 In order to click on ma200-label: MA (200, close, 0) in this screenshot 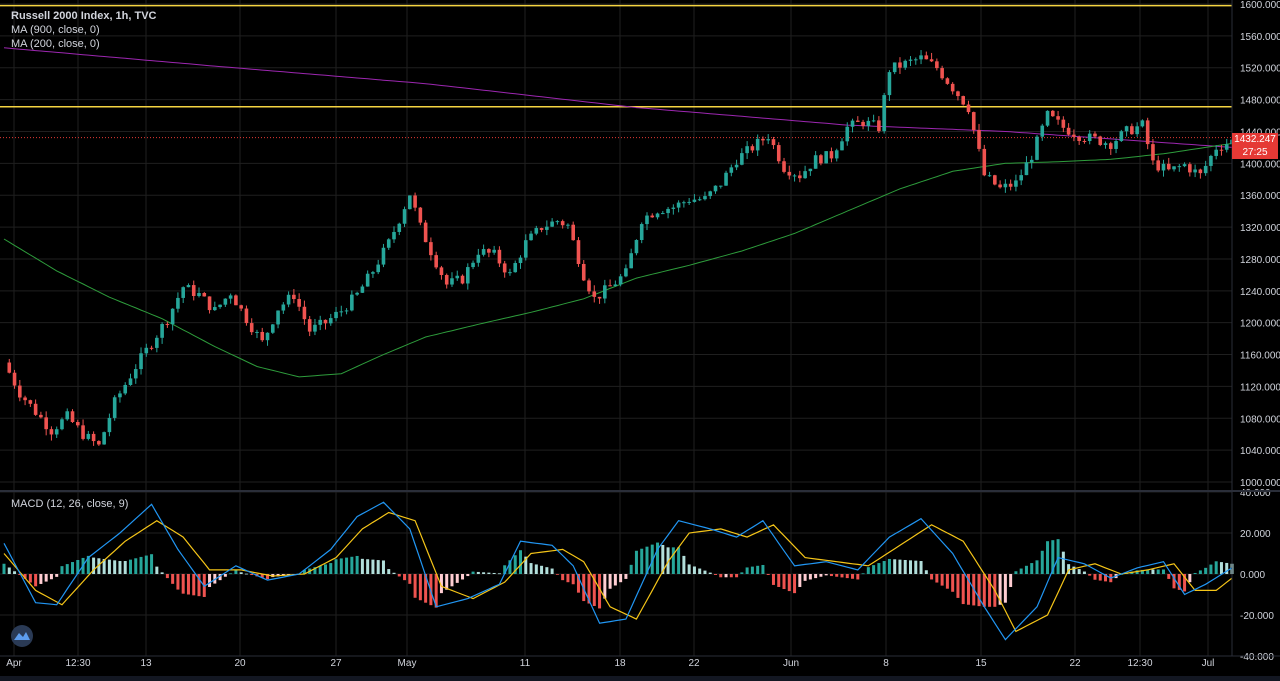, I will do `click(55, 44)`.